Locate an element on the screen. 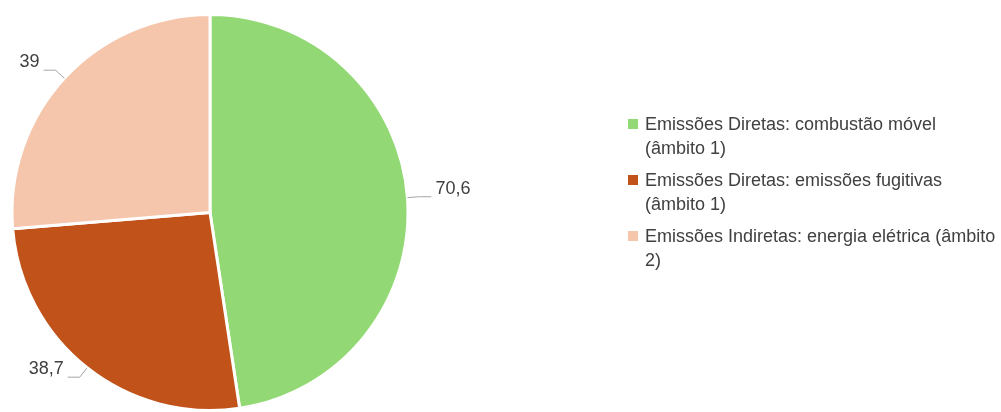  data-label: 70,6 is located at coordinates (453, 187).